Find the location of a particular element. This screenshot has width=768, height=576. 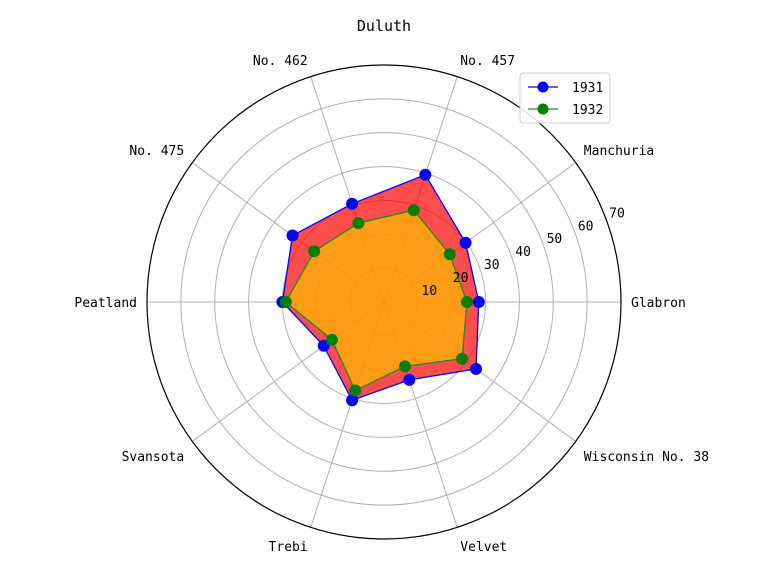

data-point-1932-Manchuria is located at coordinates (449, 254).